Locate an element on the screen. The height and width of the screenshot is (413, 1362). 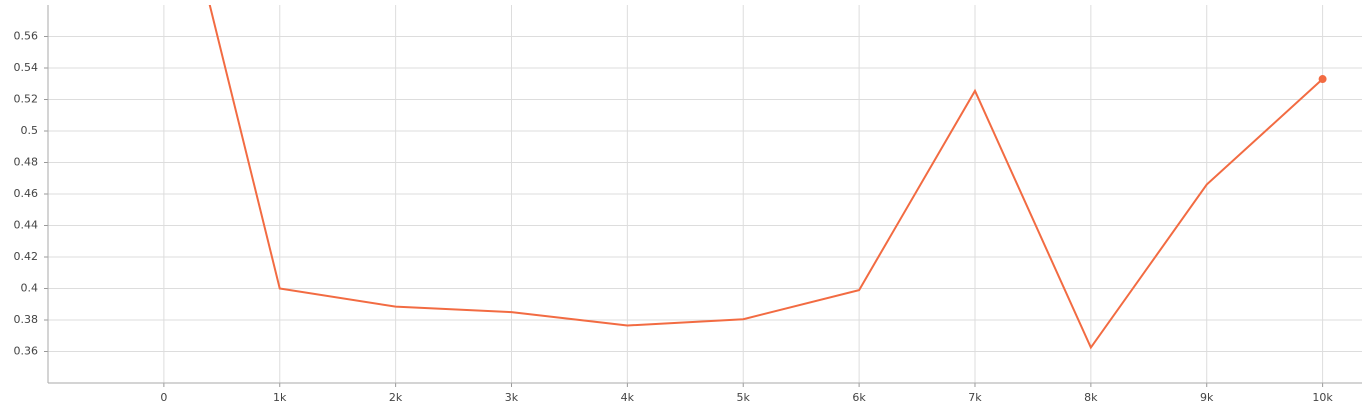
x-tick-label: 7k is located at coordinates (975, 397).